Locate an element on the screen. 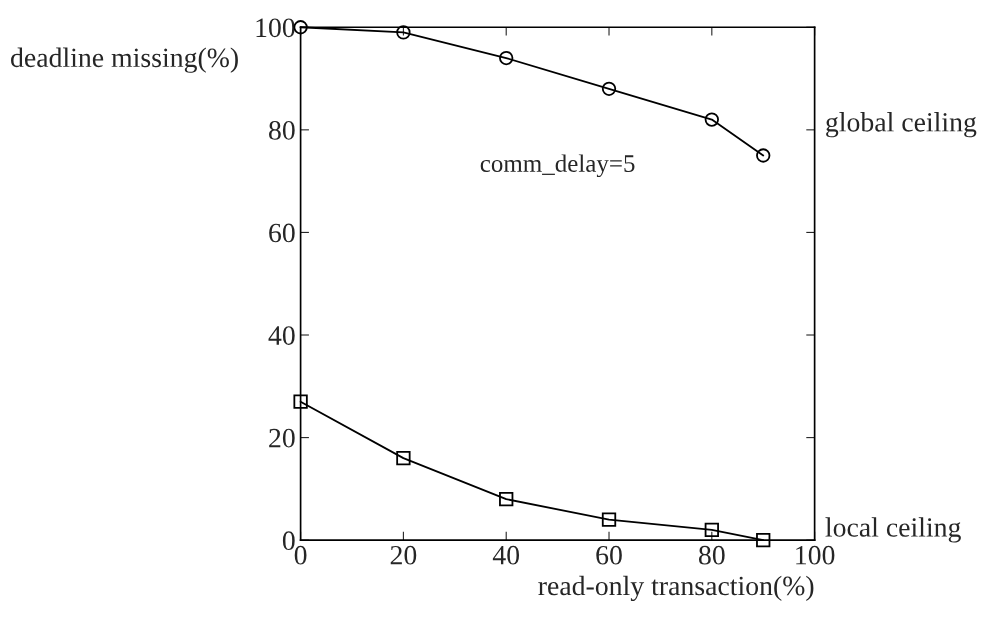 The image size is (1002, 634). y-tick-label: 0 is located at coordinates (288, 541).